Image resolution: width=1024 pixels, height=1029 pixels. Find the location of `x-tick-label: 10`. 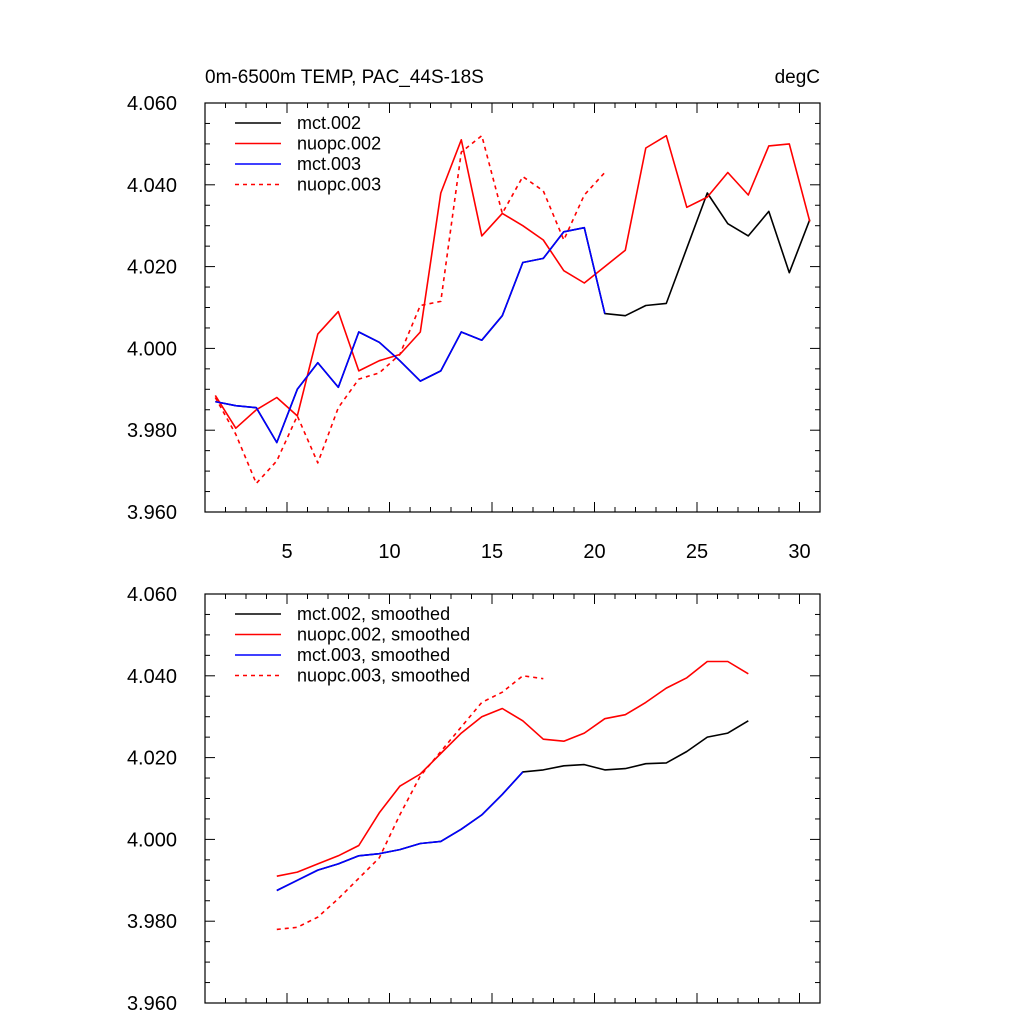

x-tick-label: 10 is located at coordinates (389, 552).